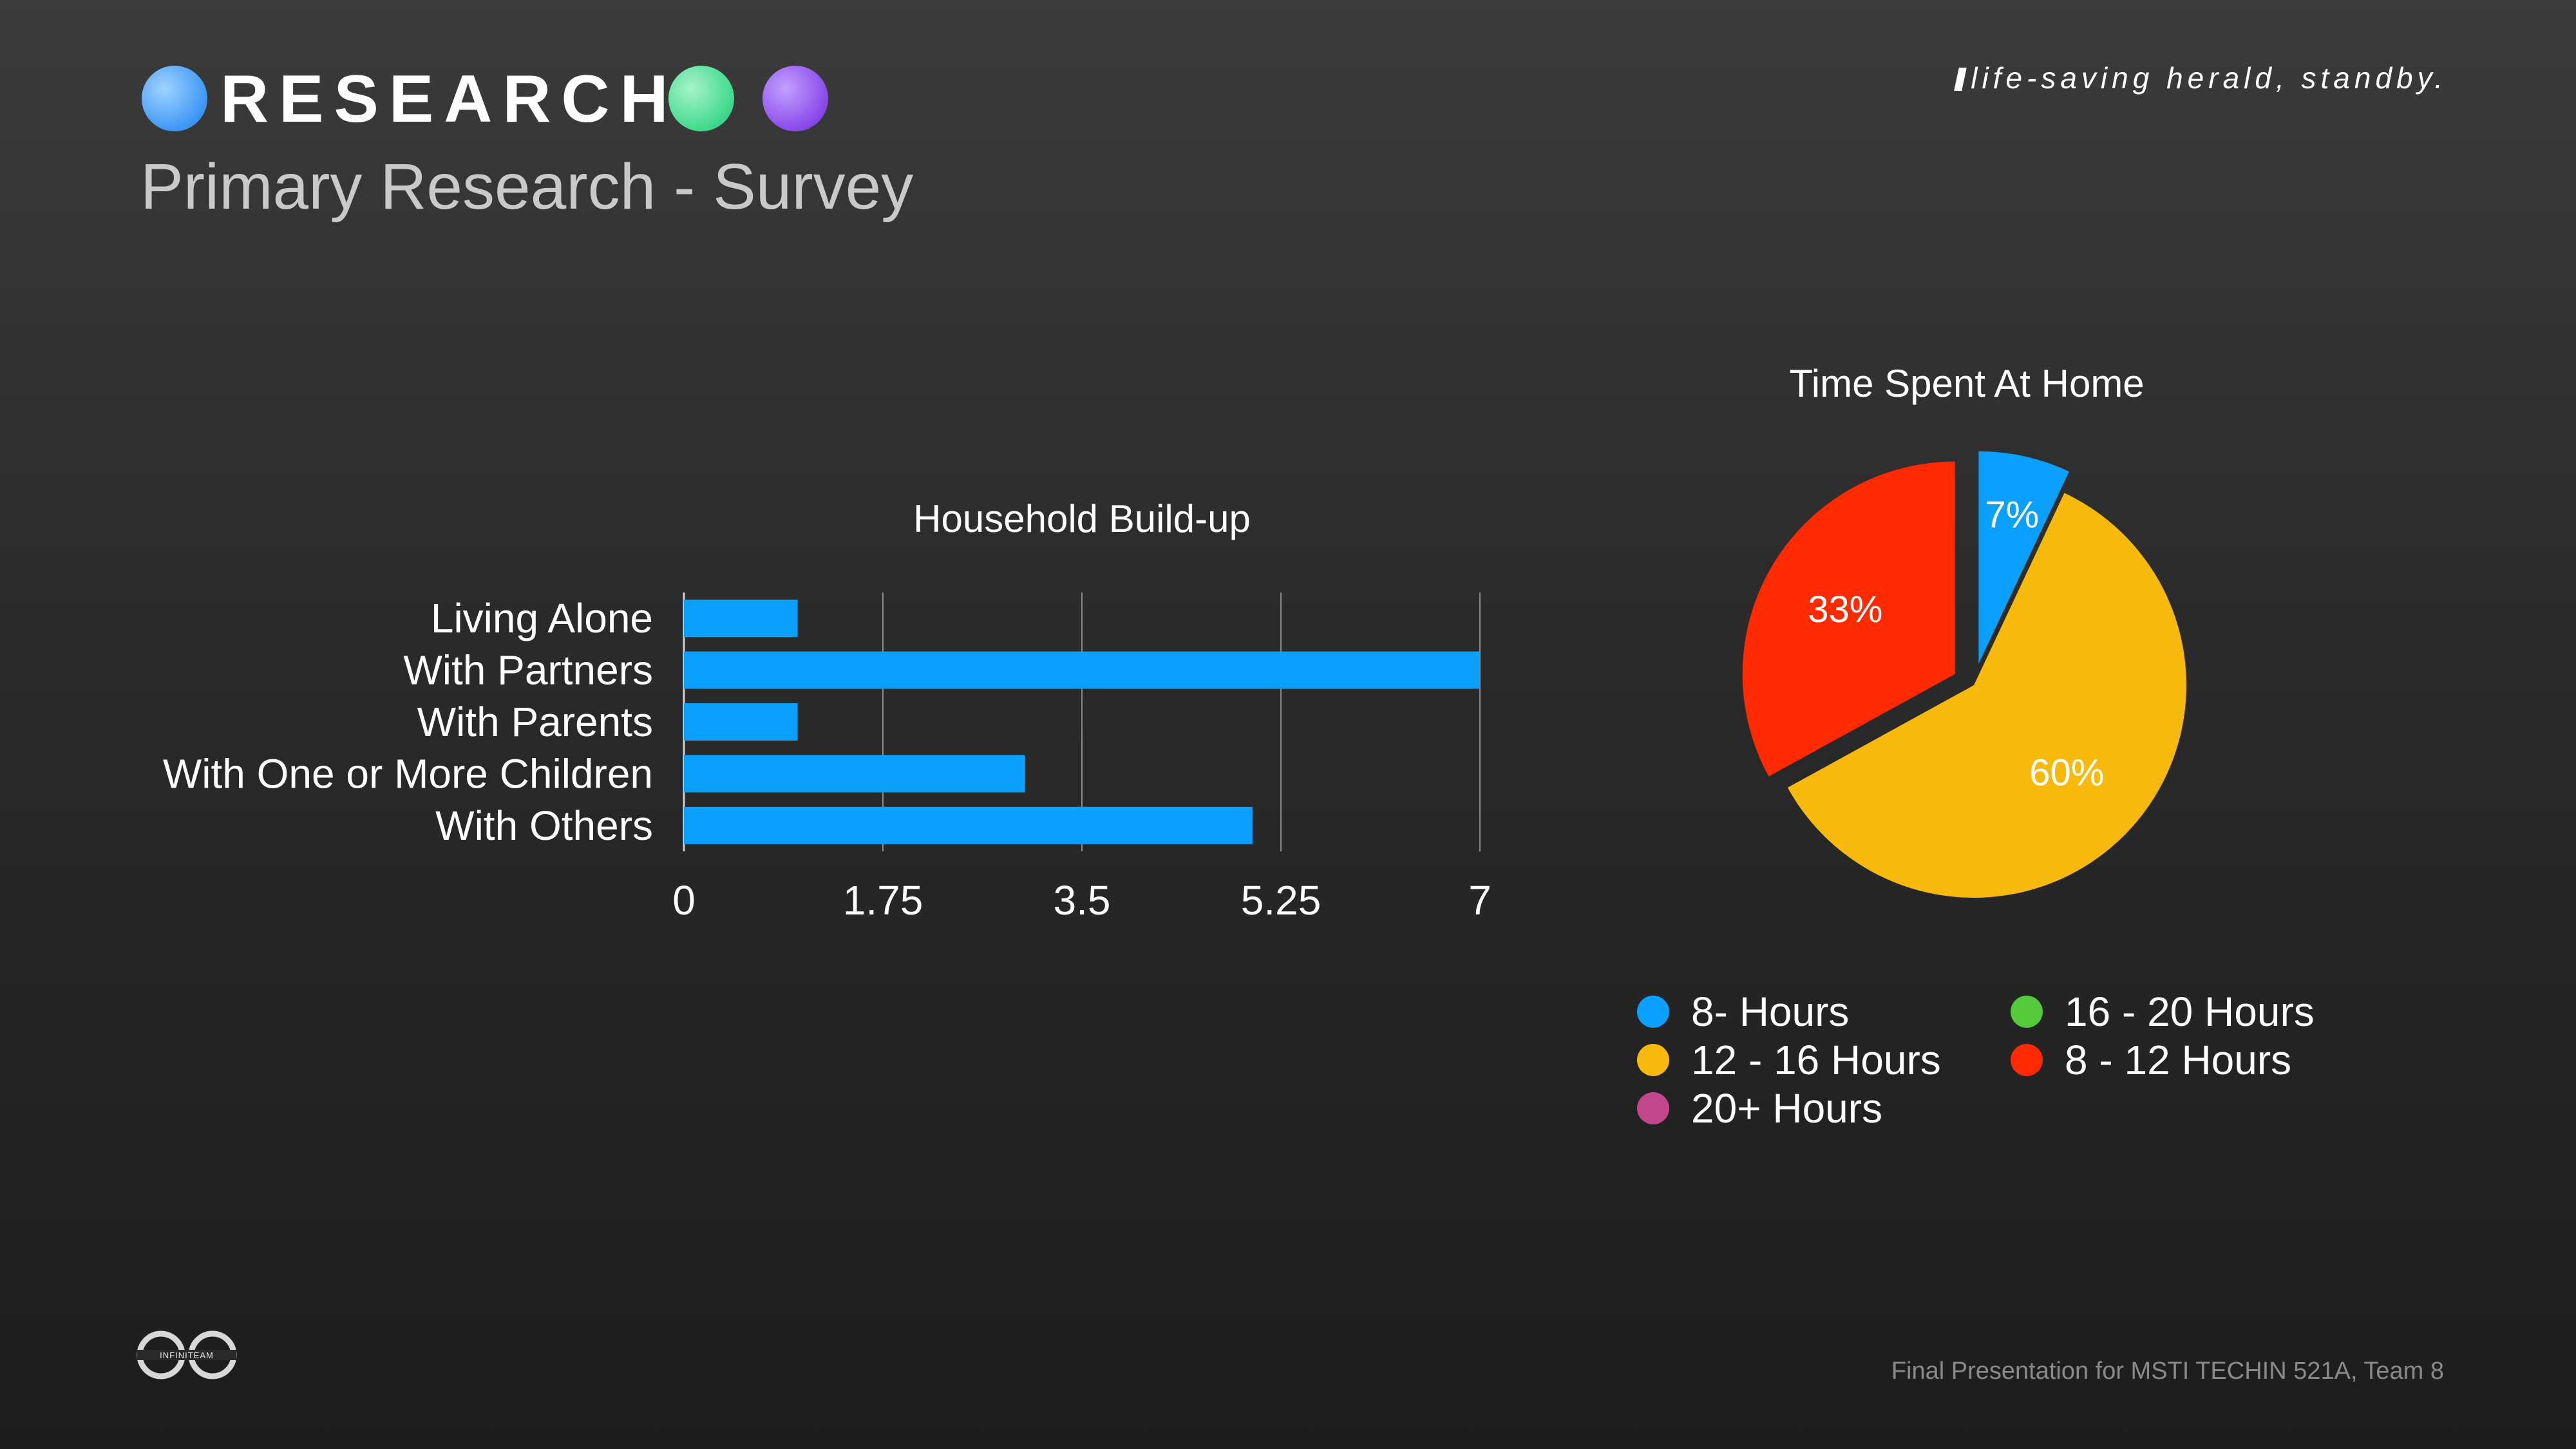 Image resolution: width=2576 pixels, height=1449 pixels. I want to click on time-at-home-pie-chart: Time Spent At Home 7% 60% 33%, so click(1964, 630).